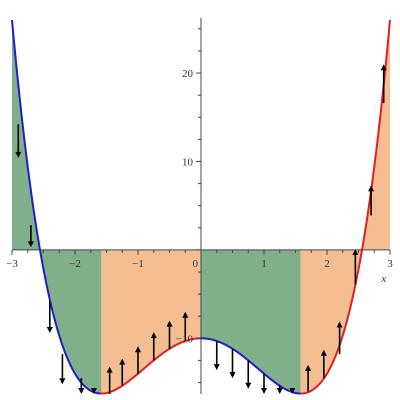 The height and width of the screenshot is (400, 400). What do you see at coordinates (12, 264) in the screenshot?
I see `x-tick-label: −3` at bounding box center [12, 264].